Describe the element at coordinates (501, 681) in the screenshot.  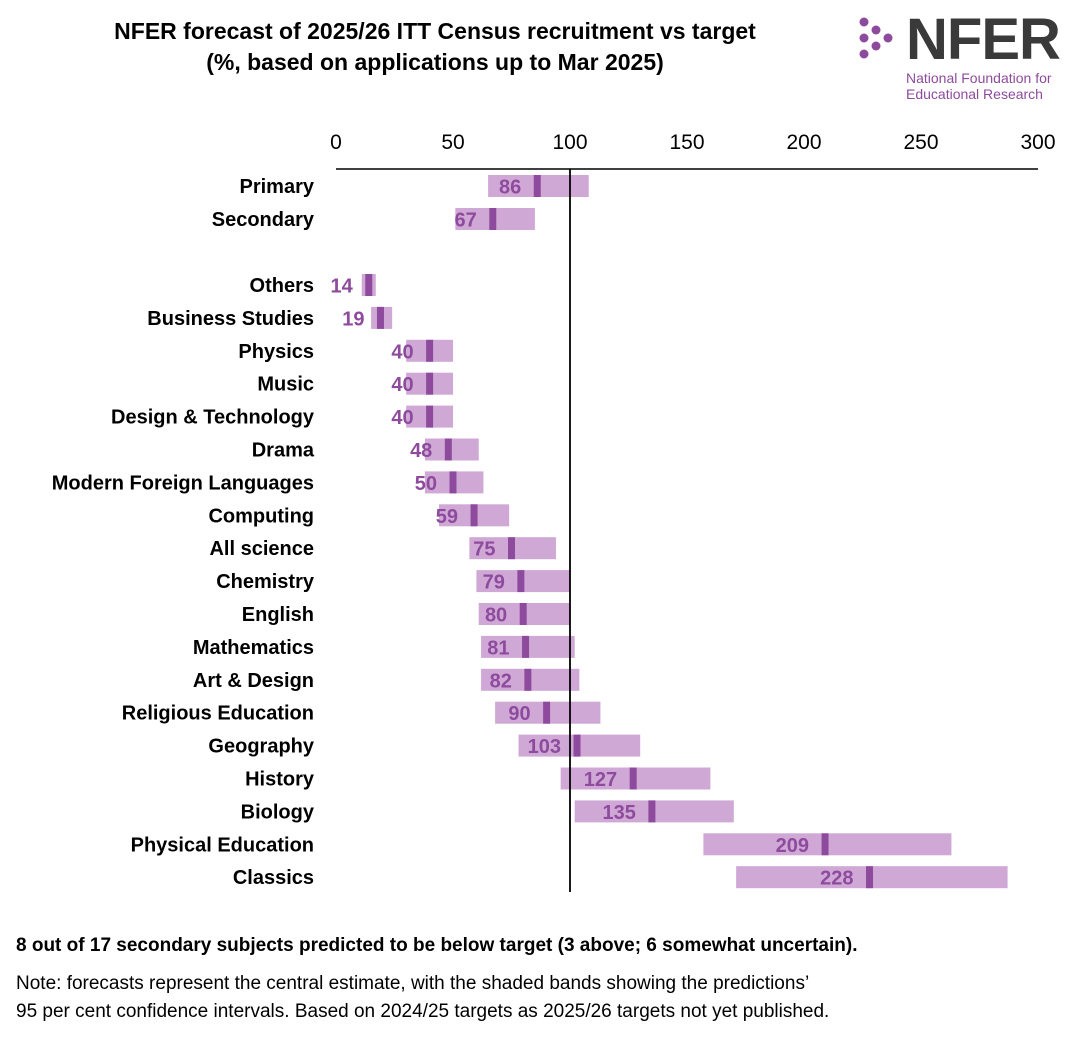
I see `data-label: 82` at that location.